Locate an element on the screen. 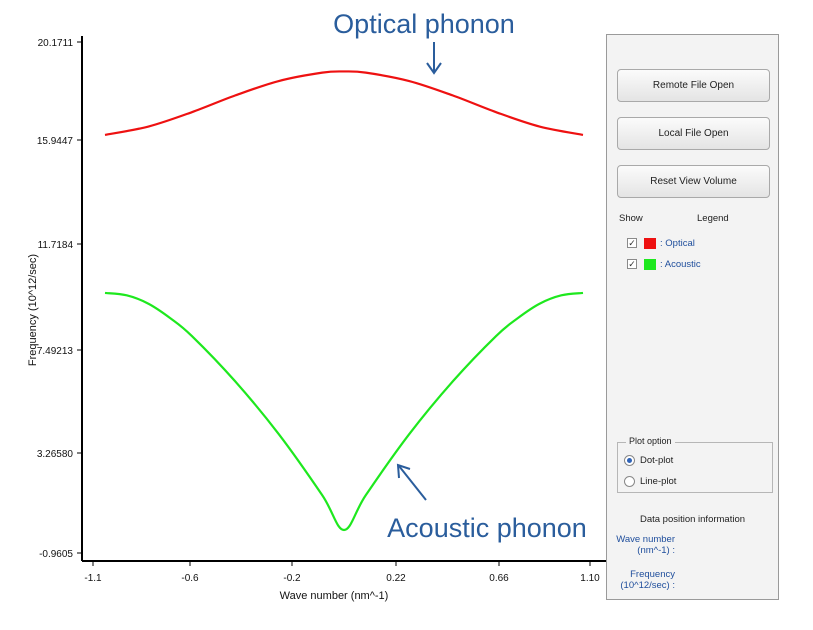 This screenshot has height=630, width=813. legend-item-acoustic: ✓ : Acoustic is located at coordinates (664, 264).